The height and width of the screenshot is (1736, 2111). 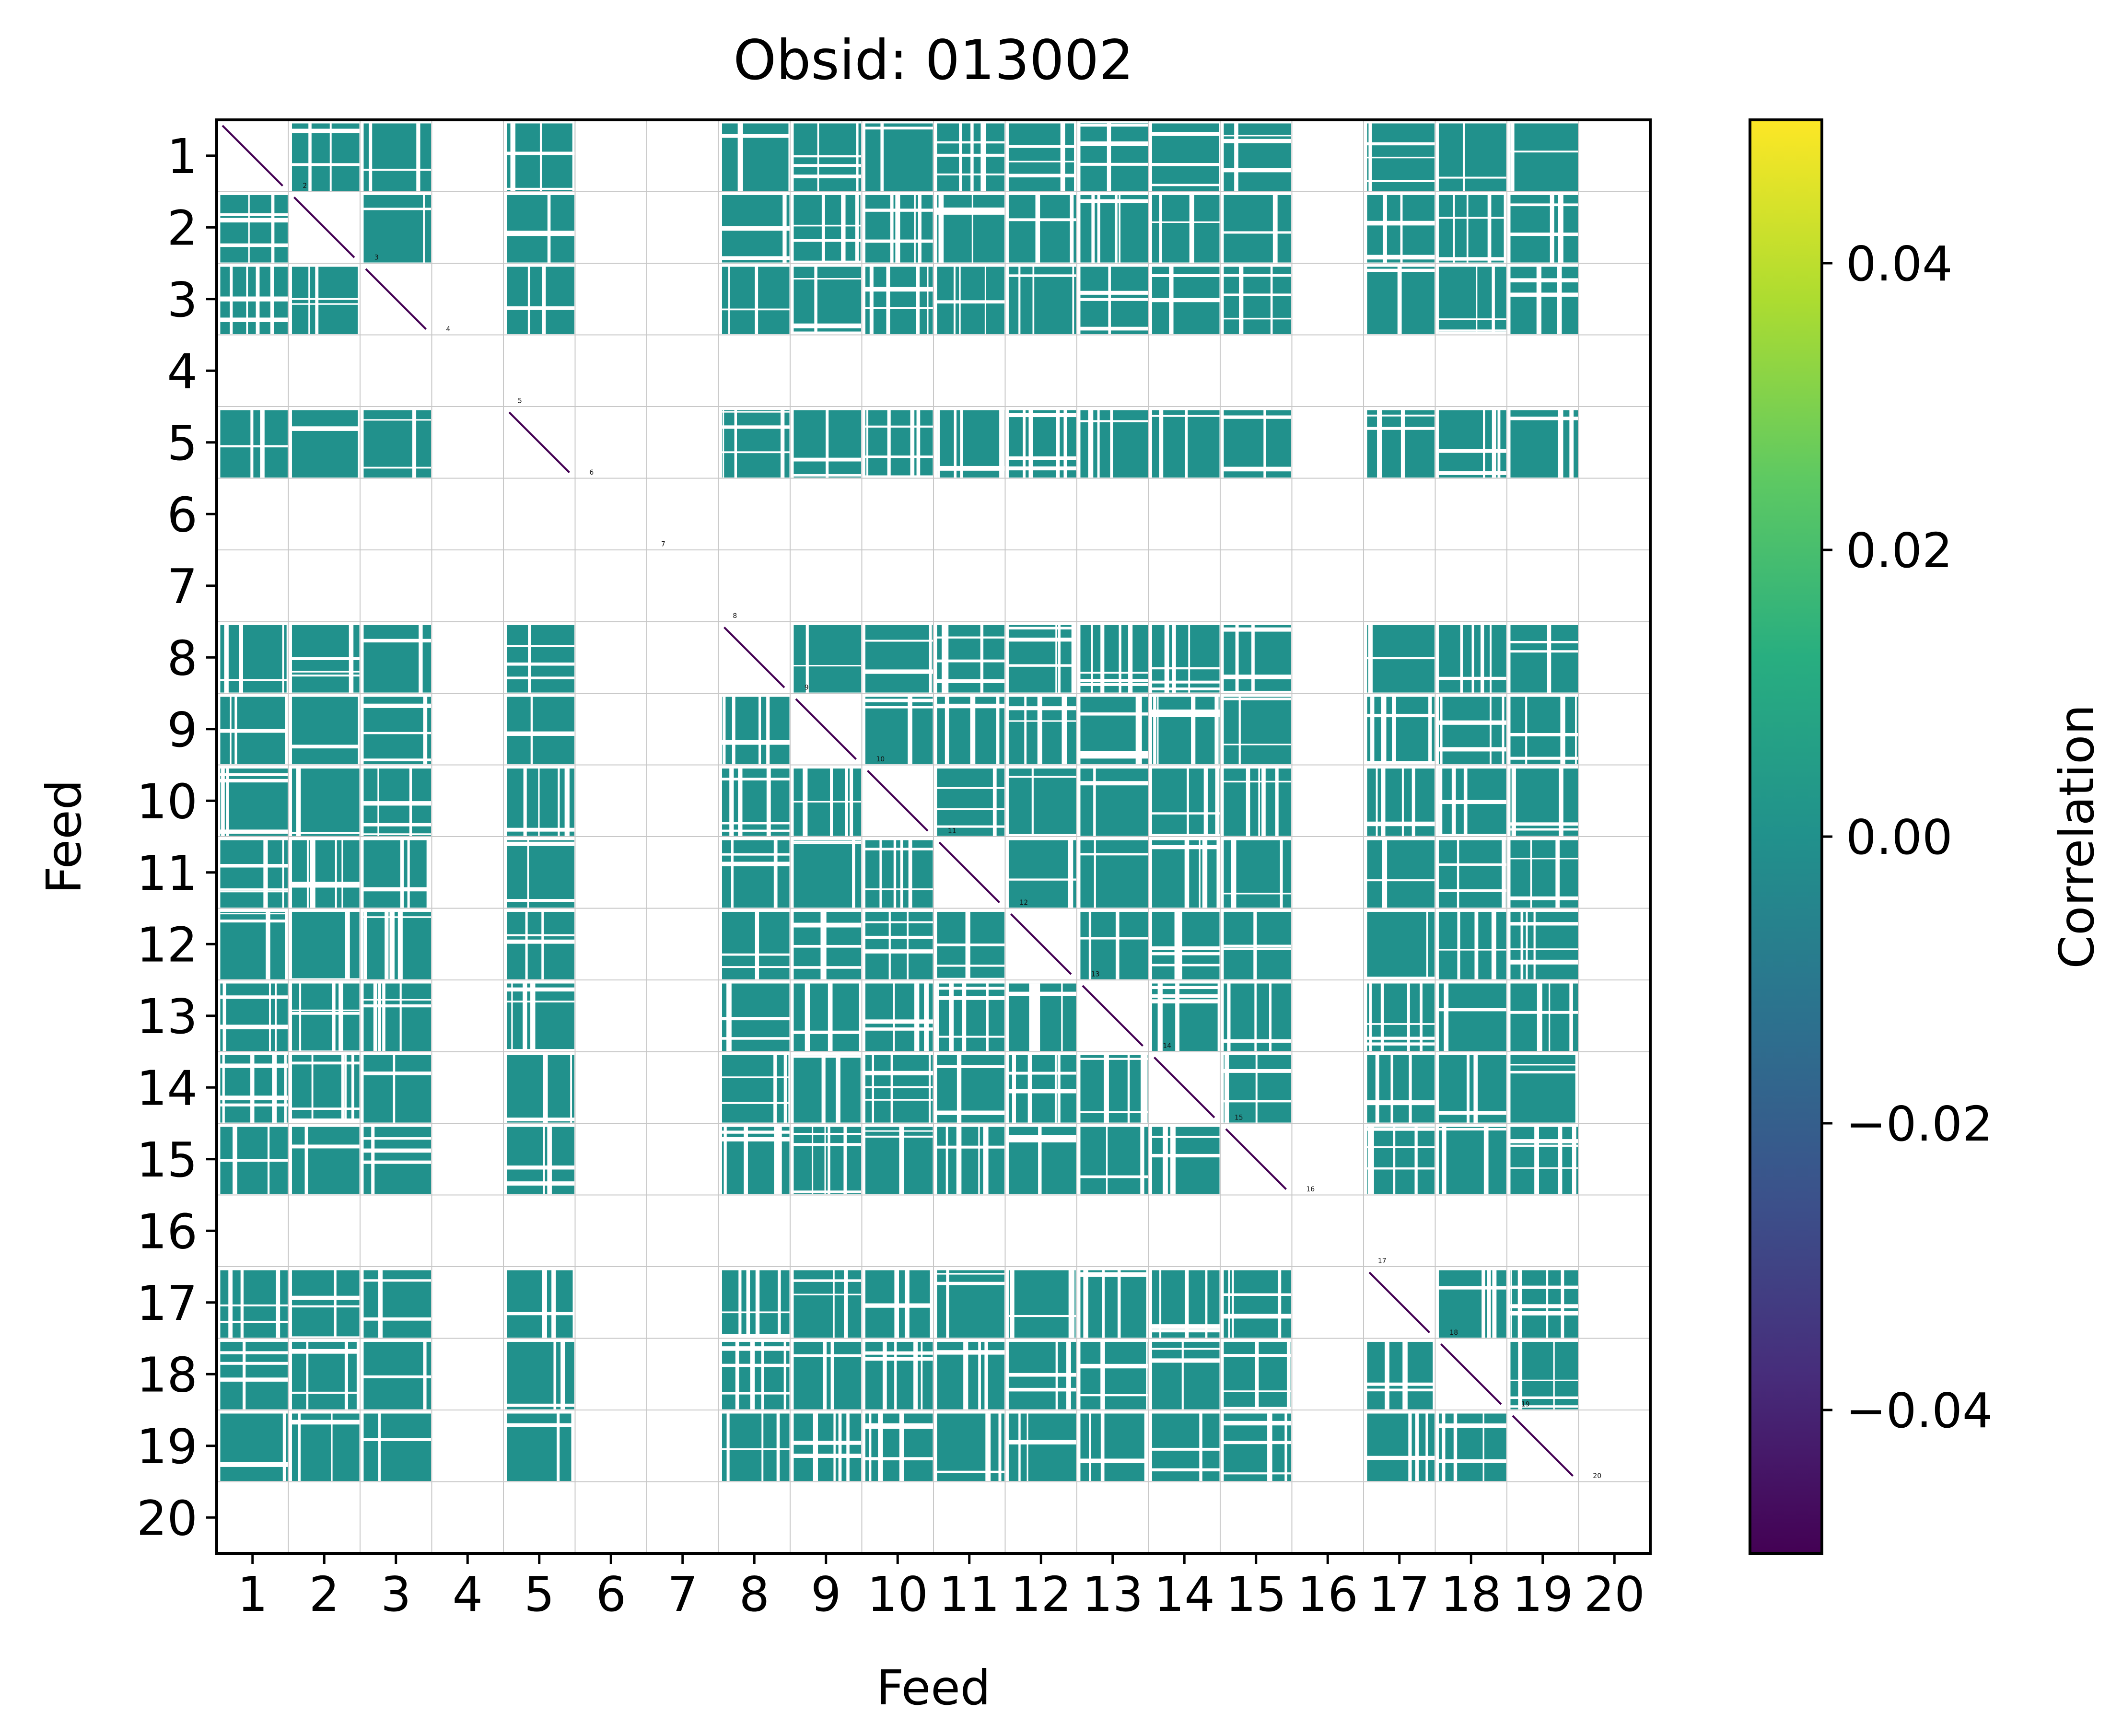 I want to click on y-tick-label: 9, so click(x=182, y=730).